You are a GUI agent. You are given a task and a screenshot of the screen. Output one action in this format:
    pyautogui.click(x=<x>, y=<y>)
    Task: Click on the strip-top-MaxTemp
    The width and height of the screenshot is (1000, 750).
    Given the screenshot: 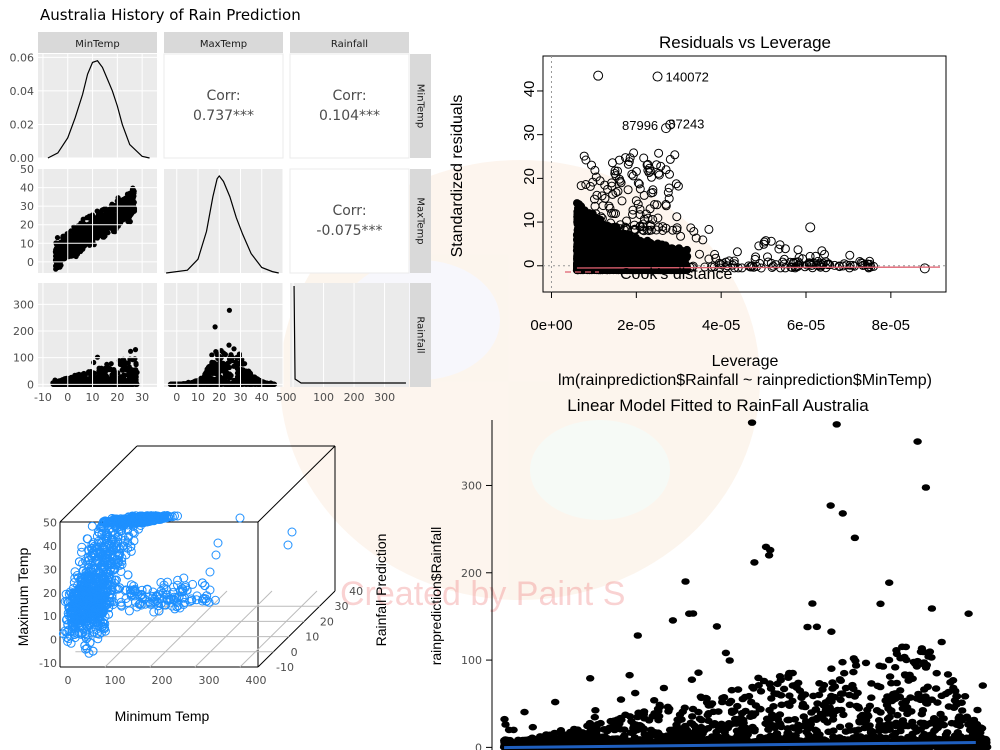 What is the action you would take?
    pyautogui.click(x=223, y=42)
    